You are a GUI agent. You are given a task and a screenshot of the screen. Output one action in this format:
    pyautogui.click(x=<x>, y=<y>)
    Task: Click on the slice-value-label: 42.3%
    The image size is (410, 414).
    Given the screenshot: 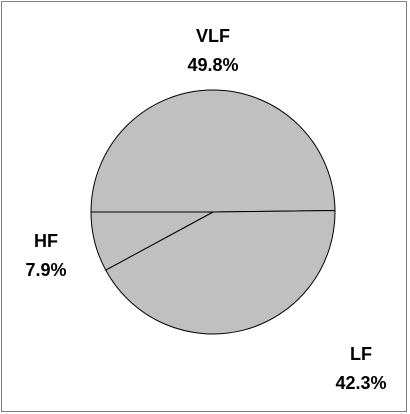 What is the action you would take?
    pyautogui.click(x=360, y=383)
    